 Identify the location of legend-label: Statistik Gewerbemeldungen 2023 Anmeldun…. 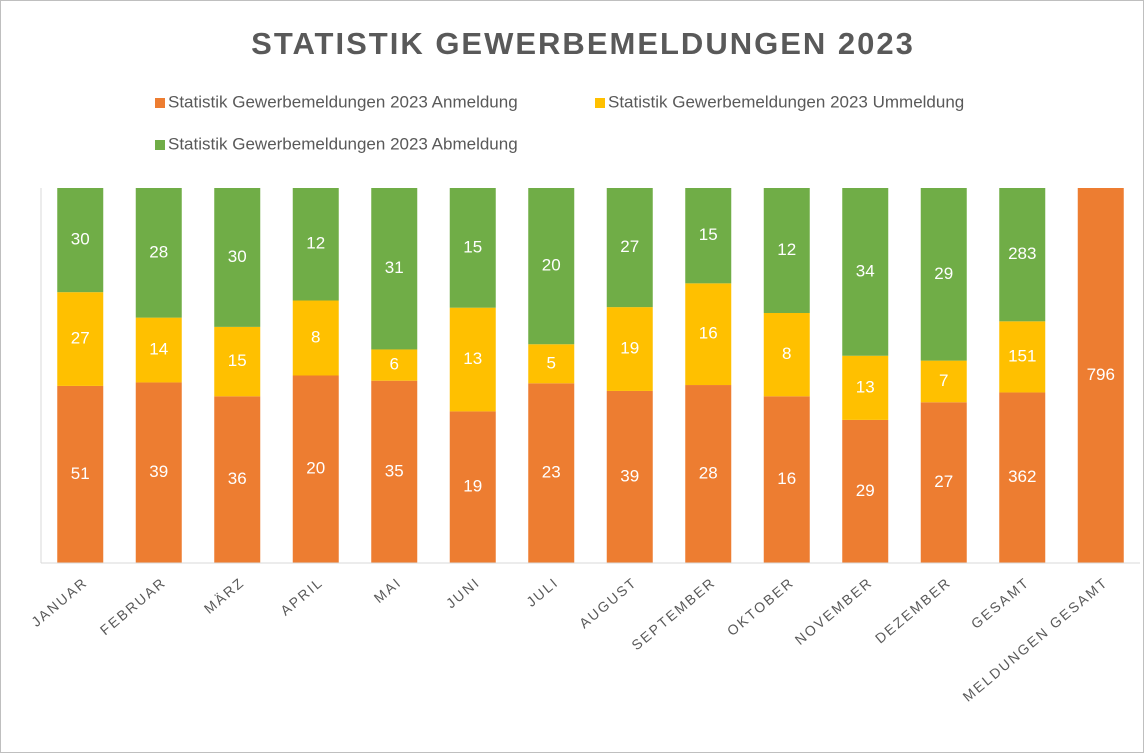
(343, 101).